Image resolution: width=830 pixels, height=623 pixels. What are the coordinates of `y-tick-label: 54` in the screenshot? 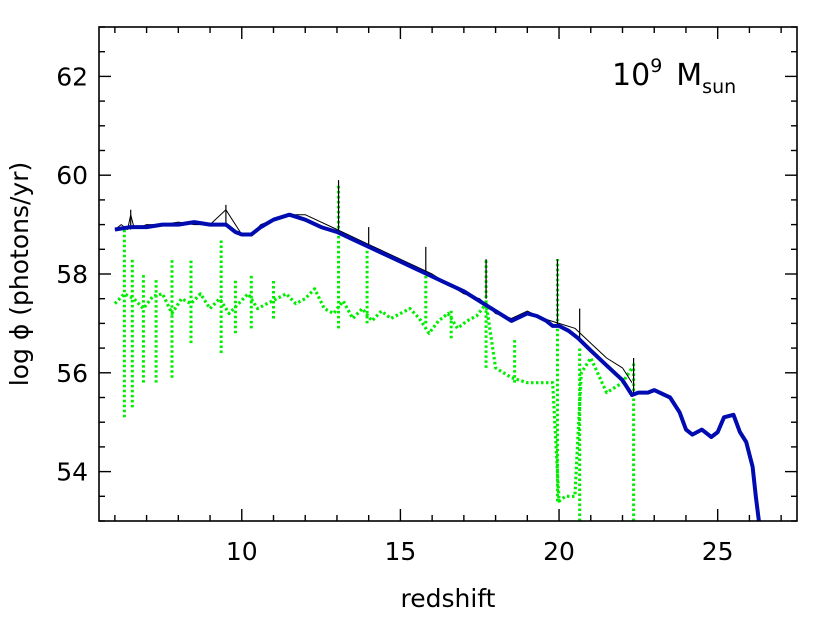 It's located at (72, 472).